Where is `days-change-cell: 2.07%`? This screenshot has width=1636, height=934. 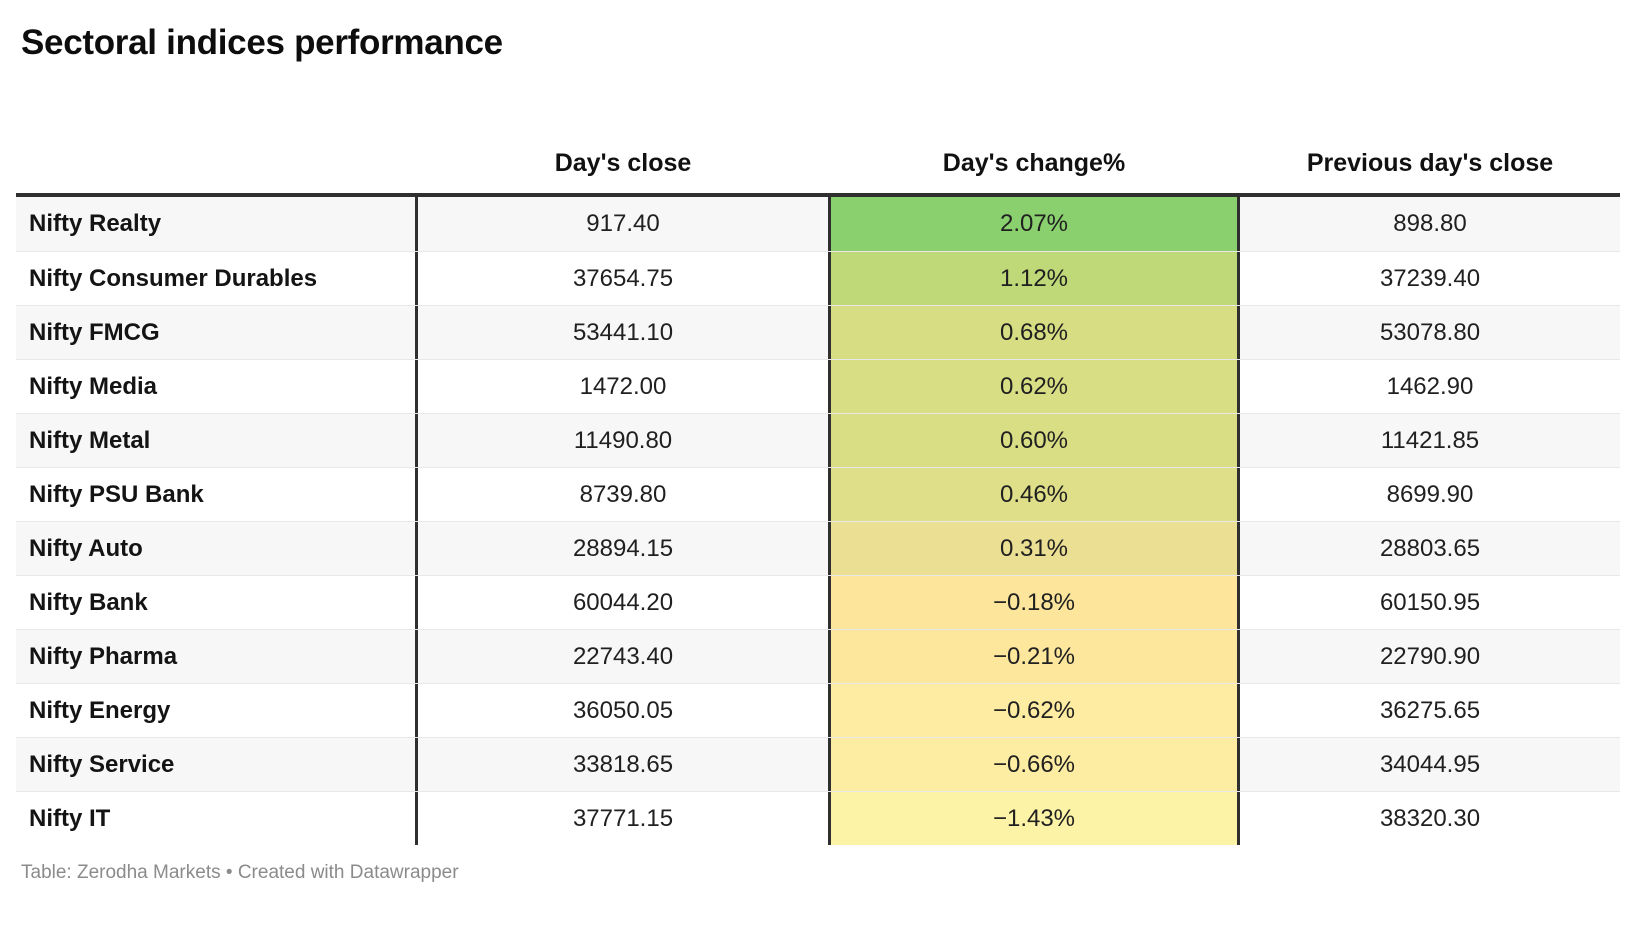
days-change-cell: 2.07% is located at coordinates (1034, 224).